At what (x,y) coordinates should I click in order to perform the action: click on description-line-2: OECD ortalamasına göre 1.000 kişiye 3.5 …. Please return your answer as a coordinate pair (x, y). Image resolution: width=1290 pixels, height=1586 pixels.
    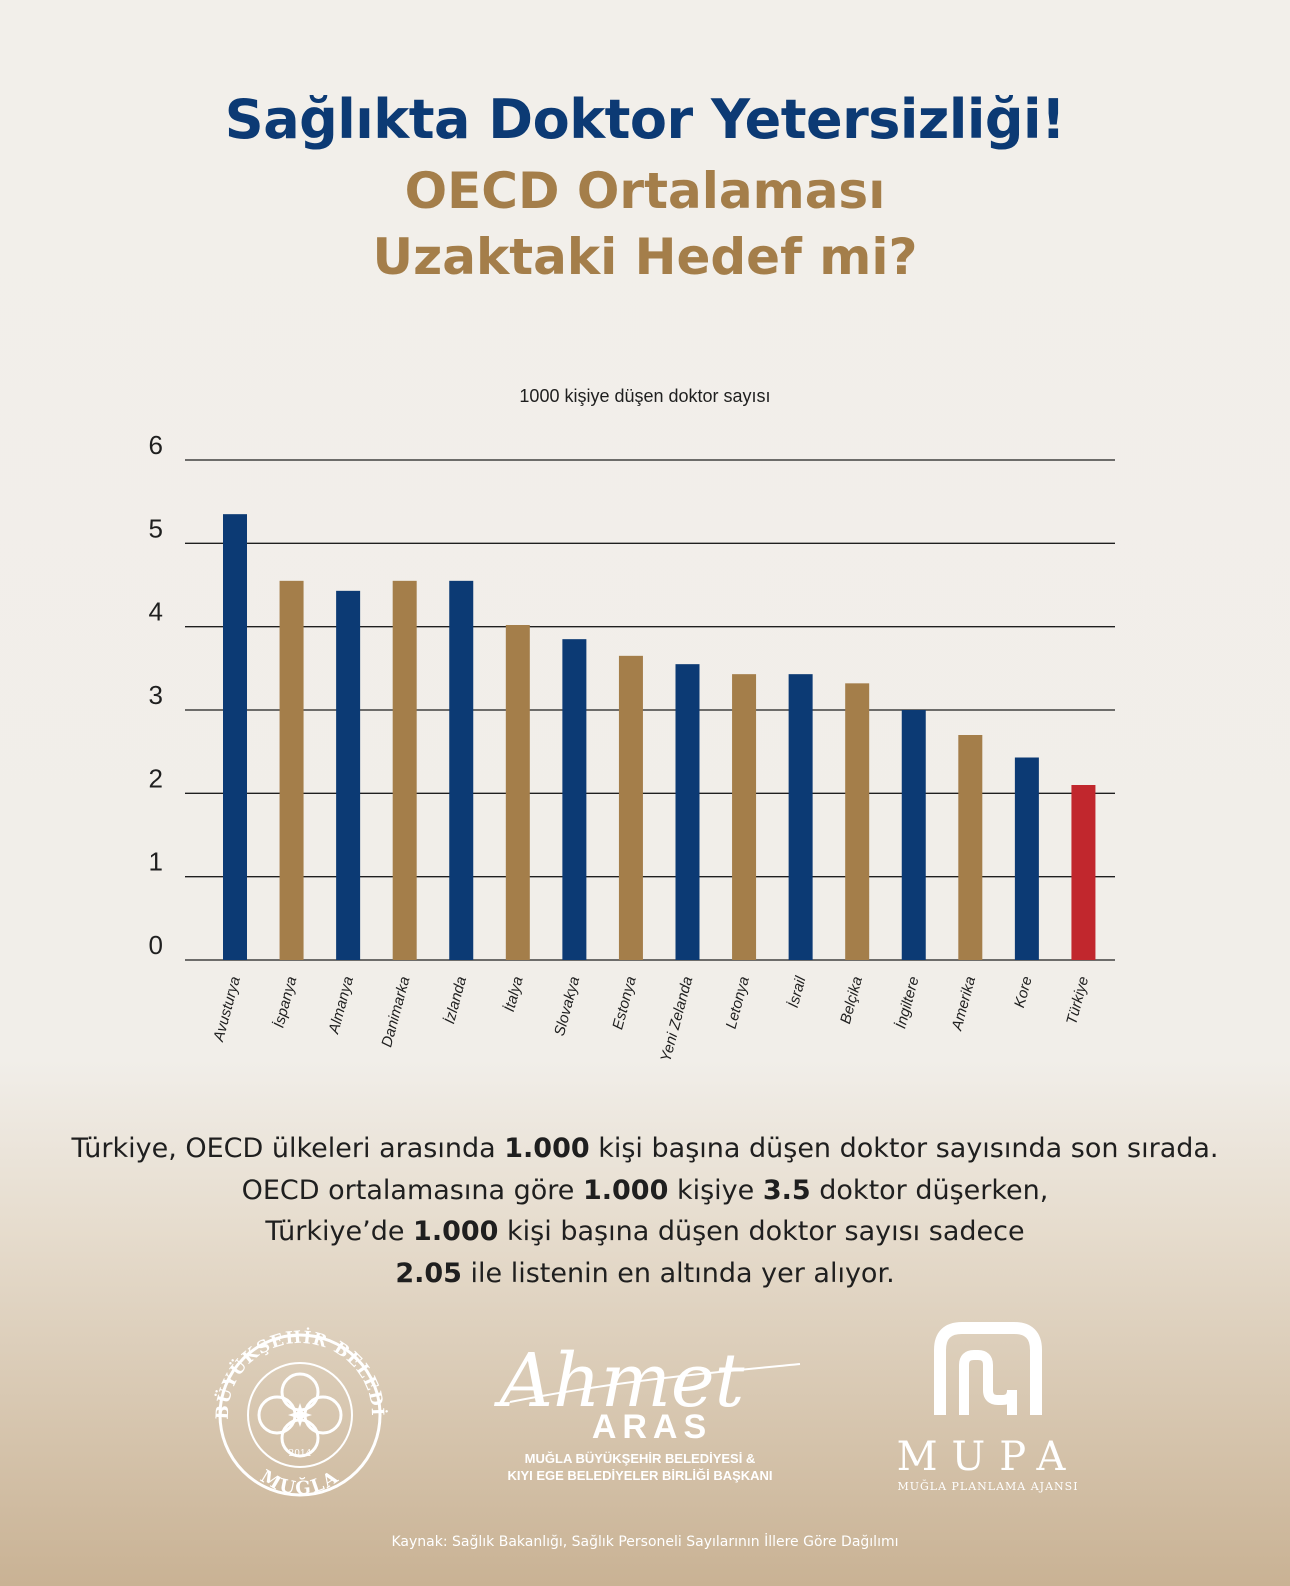
    Looking at the image, I should click on (645, 1191).